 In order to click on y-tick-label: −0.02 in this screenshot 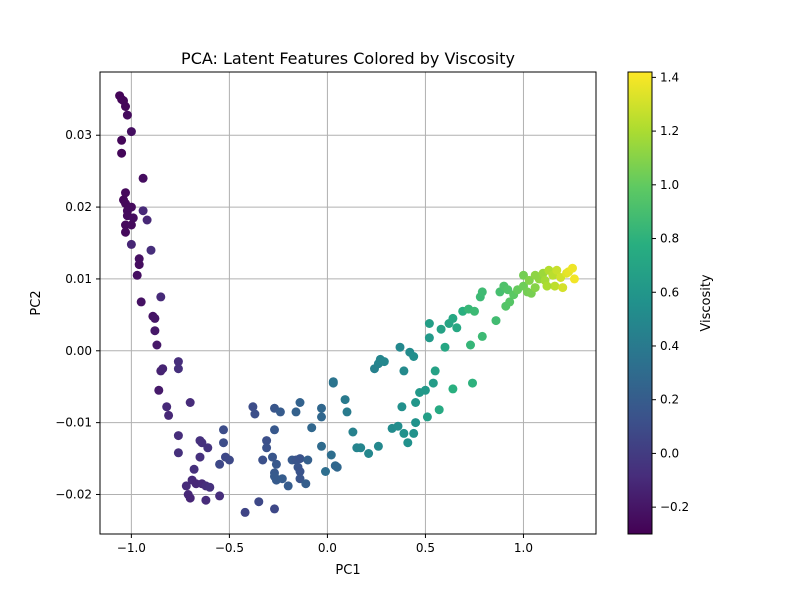, I will do `click(73, 494)`.